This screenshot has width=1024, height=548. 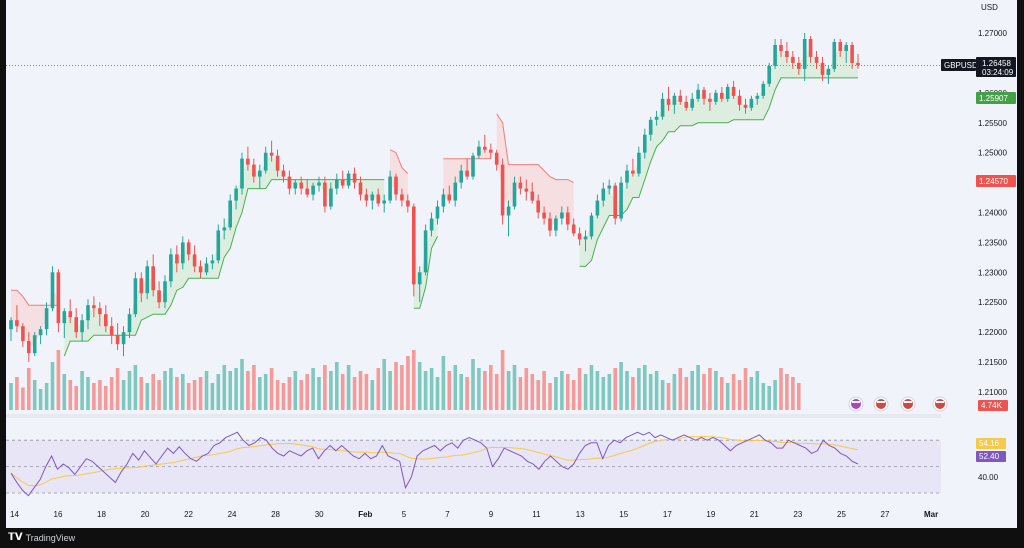 I want to click on supertrend-down-fill, so click(x=535, y=171).